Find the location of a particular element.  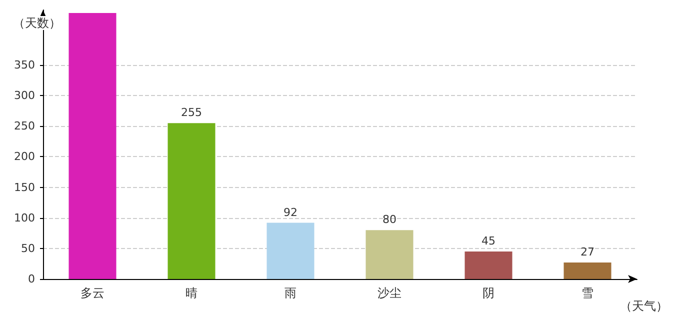

y-tick-label: 300 is located at coordinates (24, 95).